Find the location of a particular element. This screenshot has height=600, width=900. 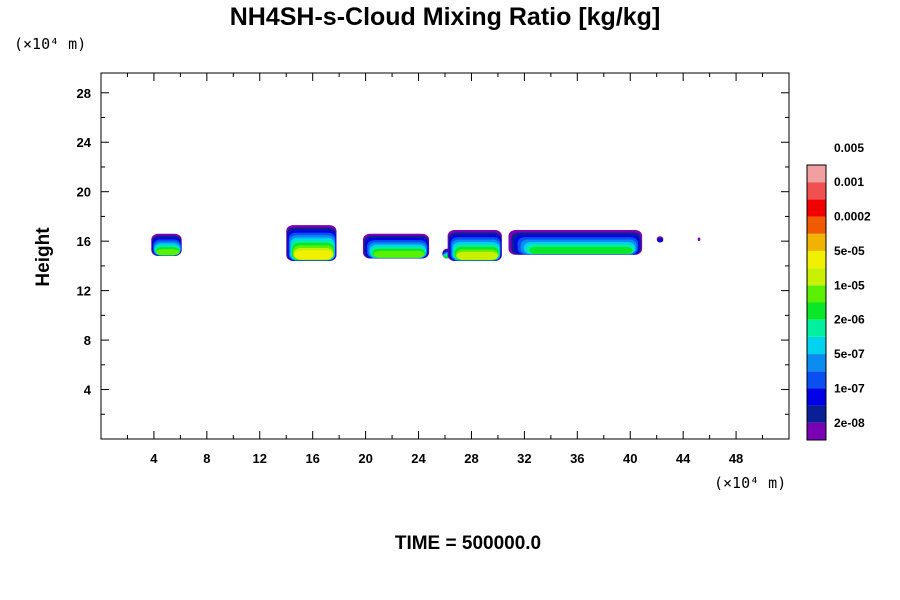

x-tick-label: 36 is located at coordinates (577, 458).